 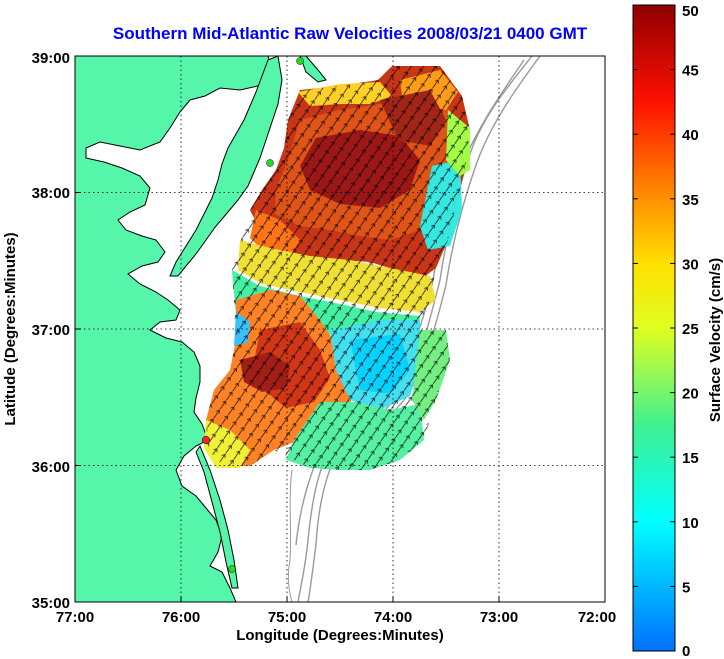 I want to click on colorbar-tick-label: 30, so click(x=690, y=264).